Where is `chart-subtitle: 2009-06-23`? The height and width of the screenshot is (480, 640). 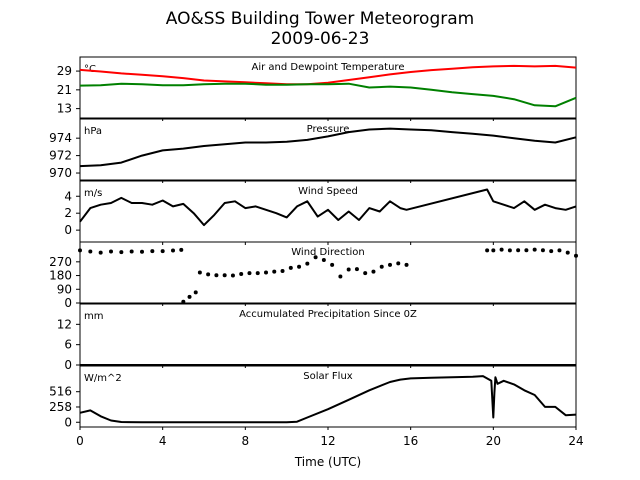
chart-subtitle: 2009-06-23 is located at coordinates (320, 39).